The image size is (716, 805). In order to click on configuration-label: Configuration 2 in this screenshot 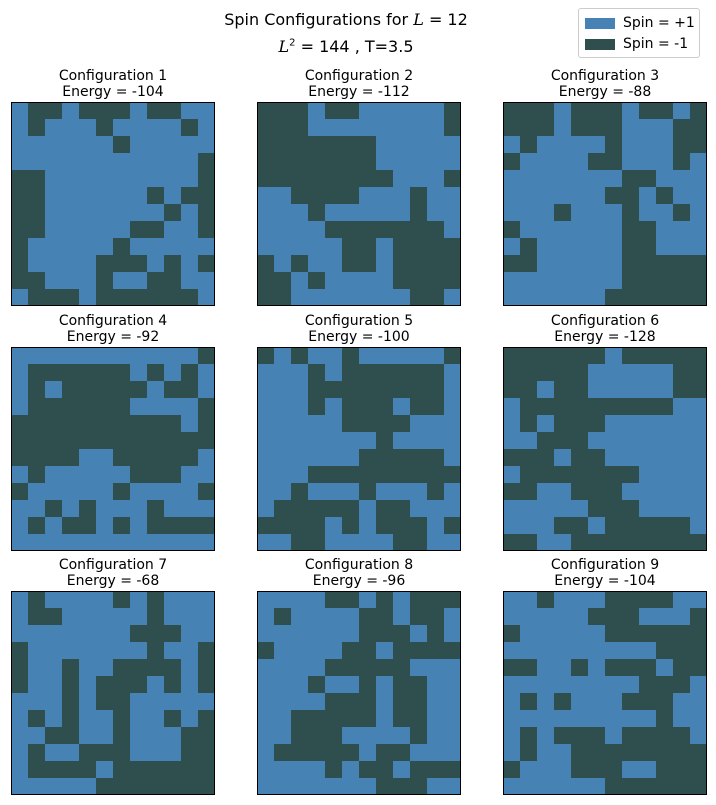, I will do `click(359, 76)`.